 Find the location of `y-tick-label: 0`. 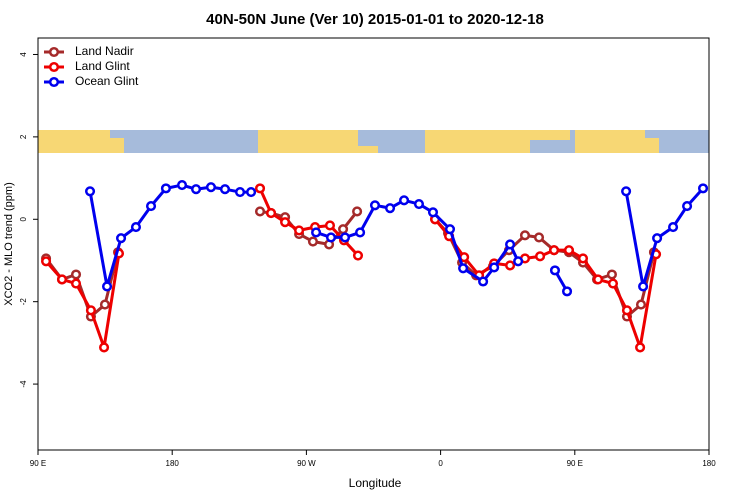

y-tick-label: 0 is located at coordinates (23, 219).